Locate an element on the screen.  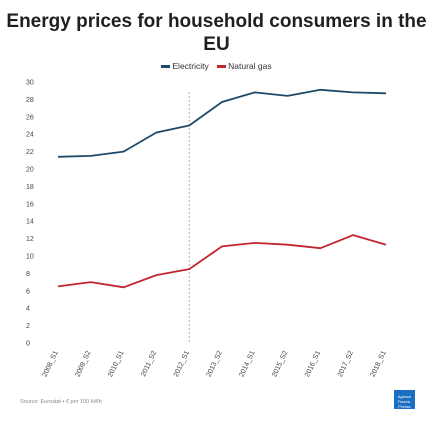
x-tick-label: 2013_S2 is located at coordinates (215, 364).